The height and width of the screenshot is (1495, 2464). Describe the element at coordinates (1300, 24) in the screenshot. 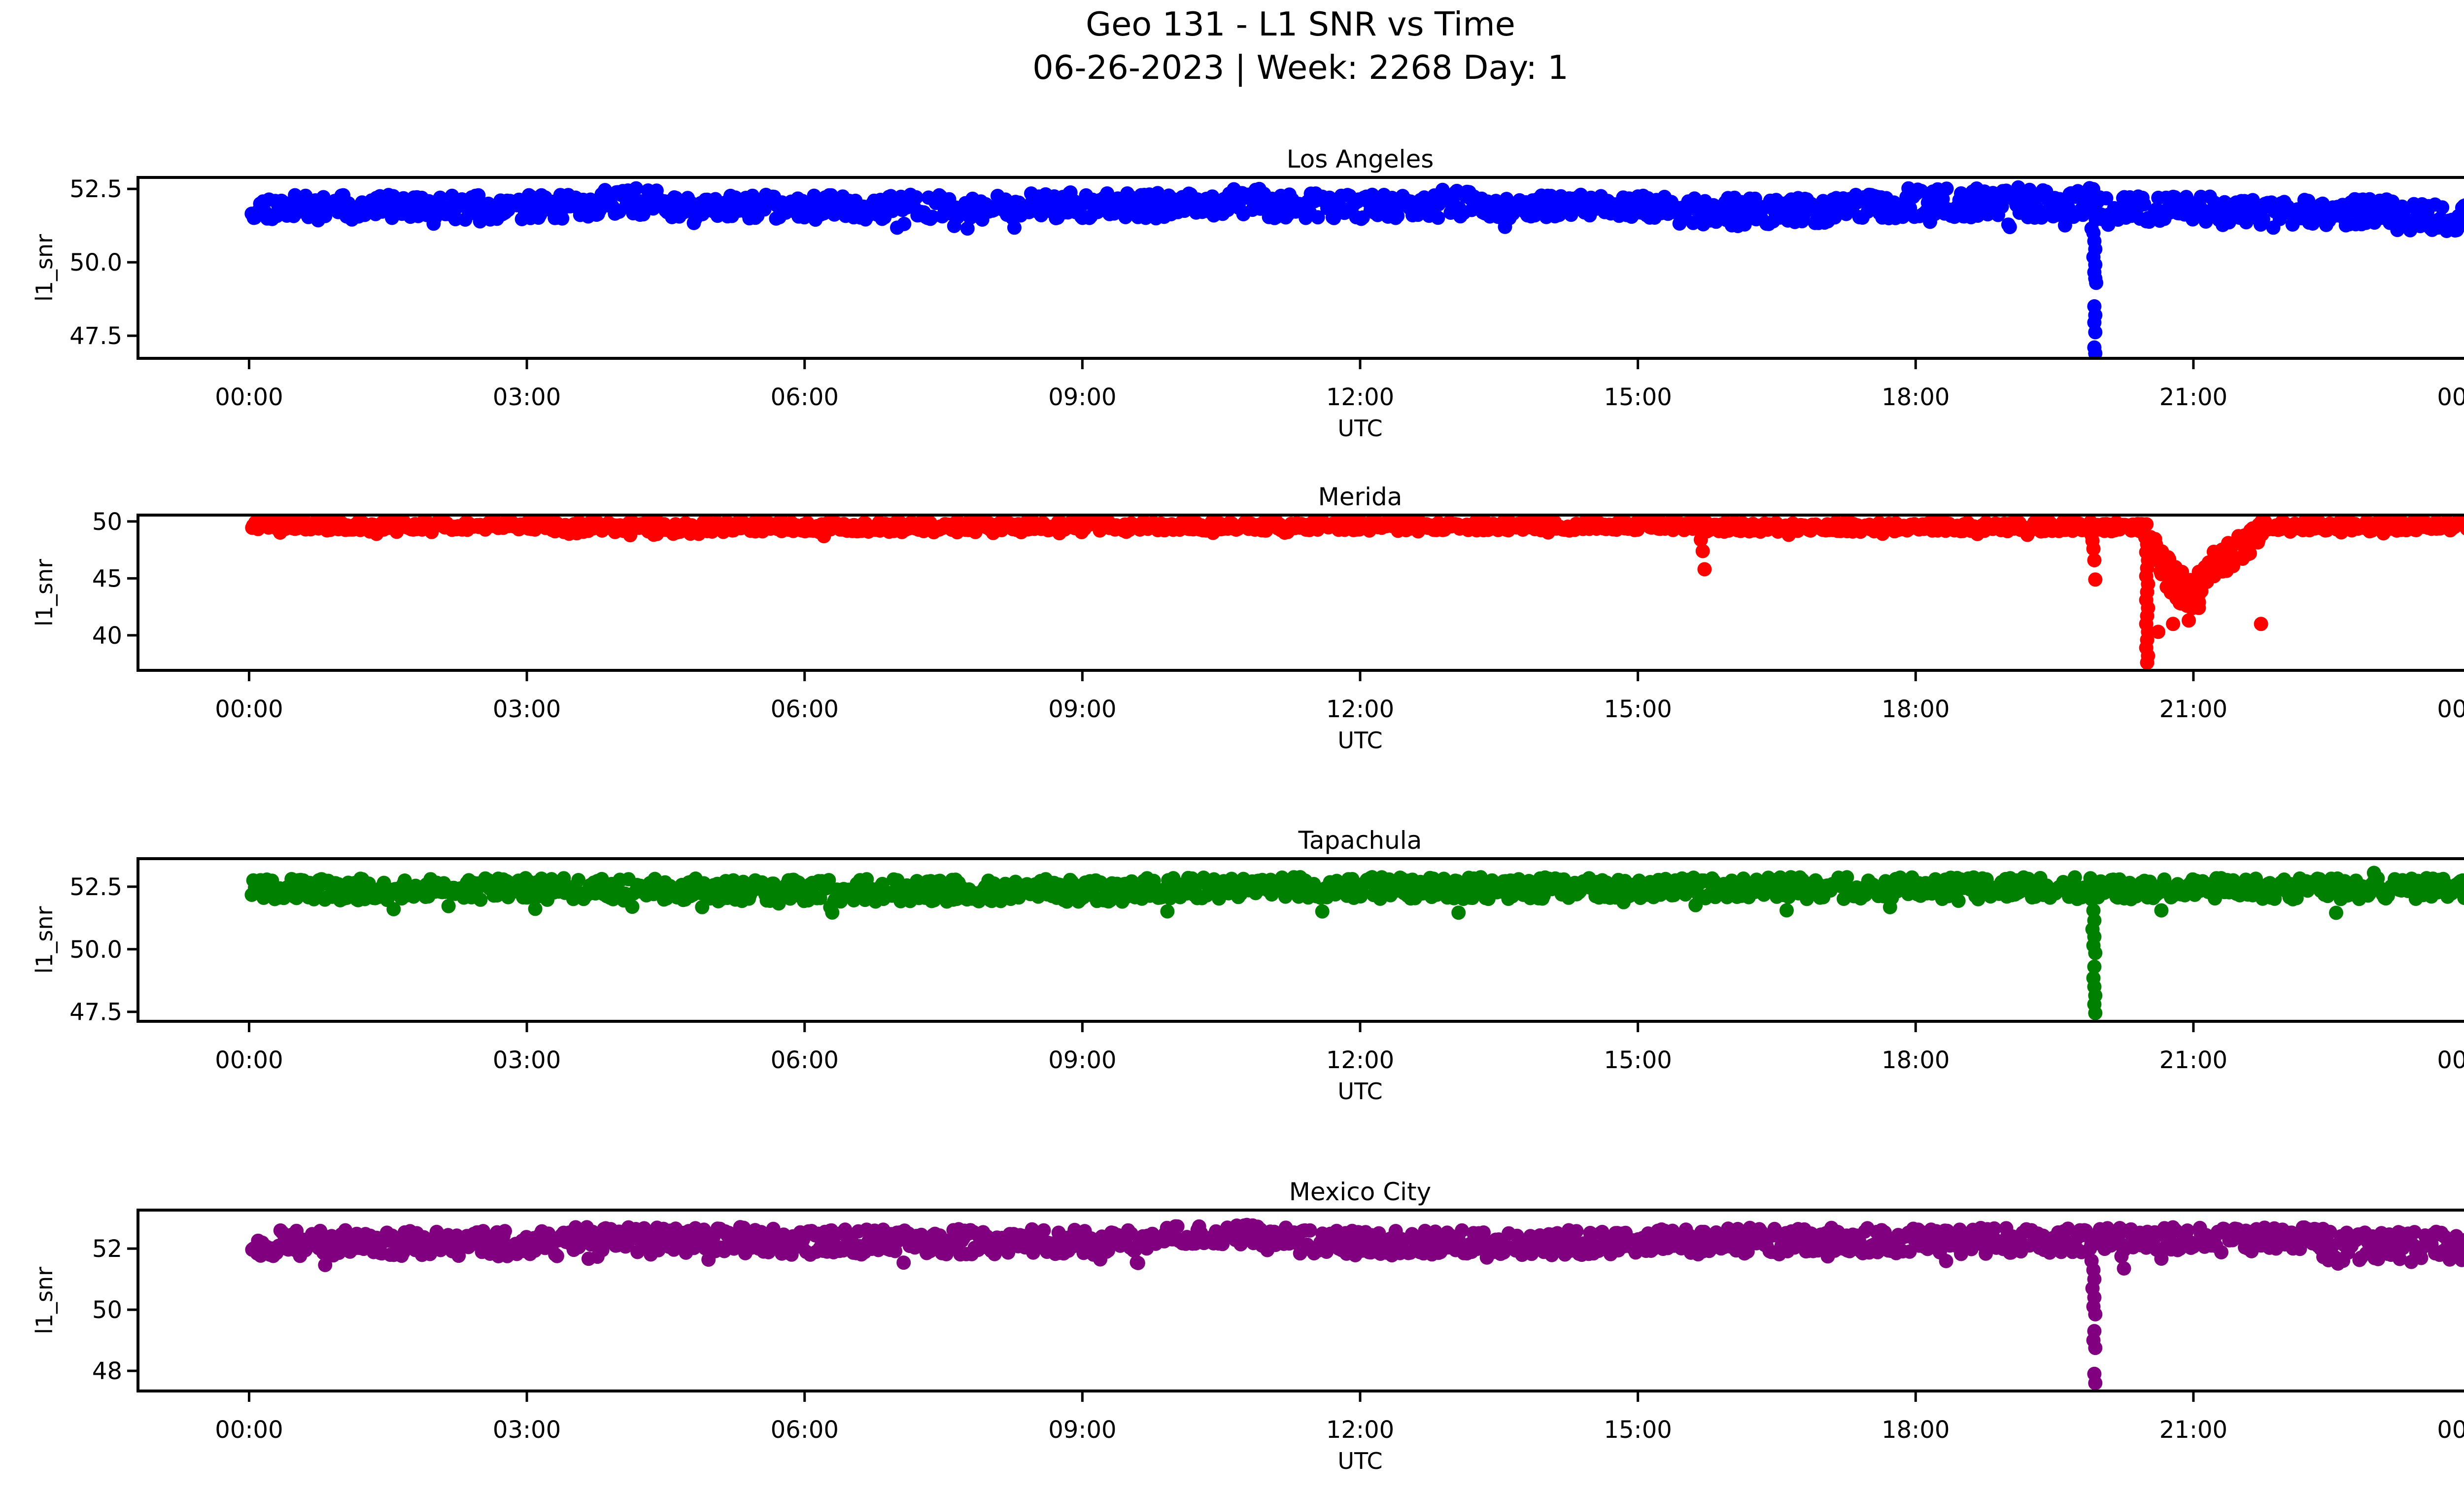

I see `figure-suptitle-line1: Geo 131 - L1 SNR vs Time` at that location.